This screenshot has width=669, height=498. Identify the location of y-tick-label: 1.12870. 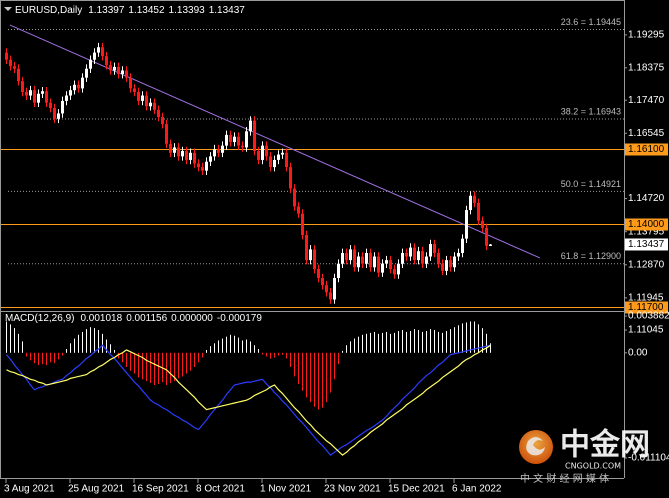
(646, 264).